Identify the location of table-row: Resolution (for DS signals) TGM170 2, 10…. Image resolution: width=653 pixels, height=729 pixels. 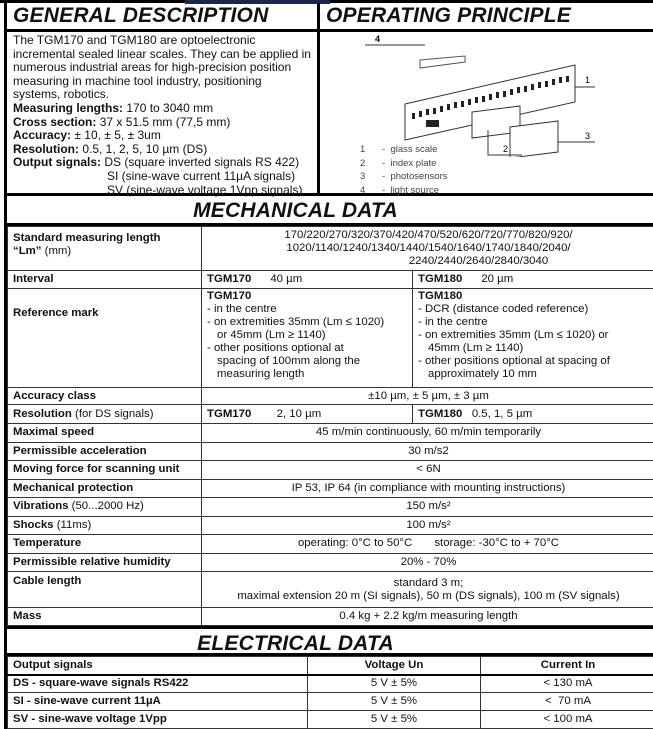
(330, 414).